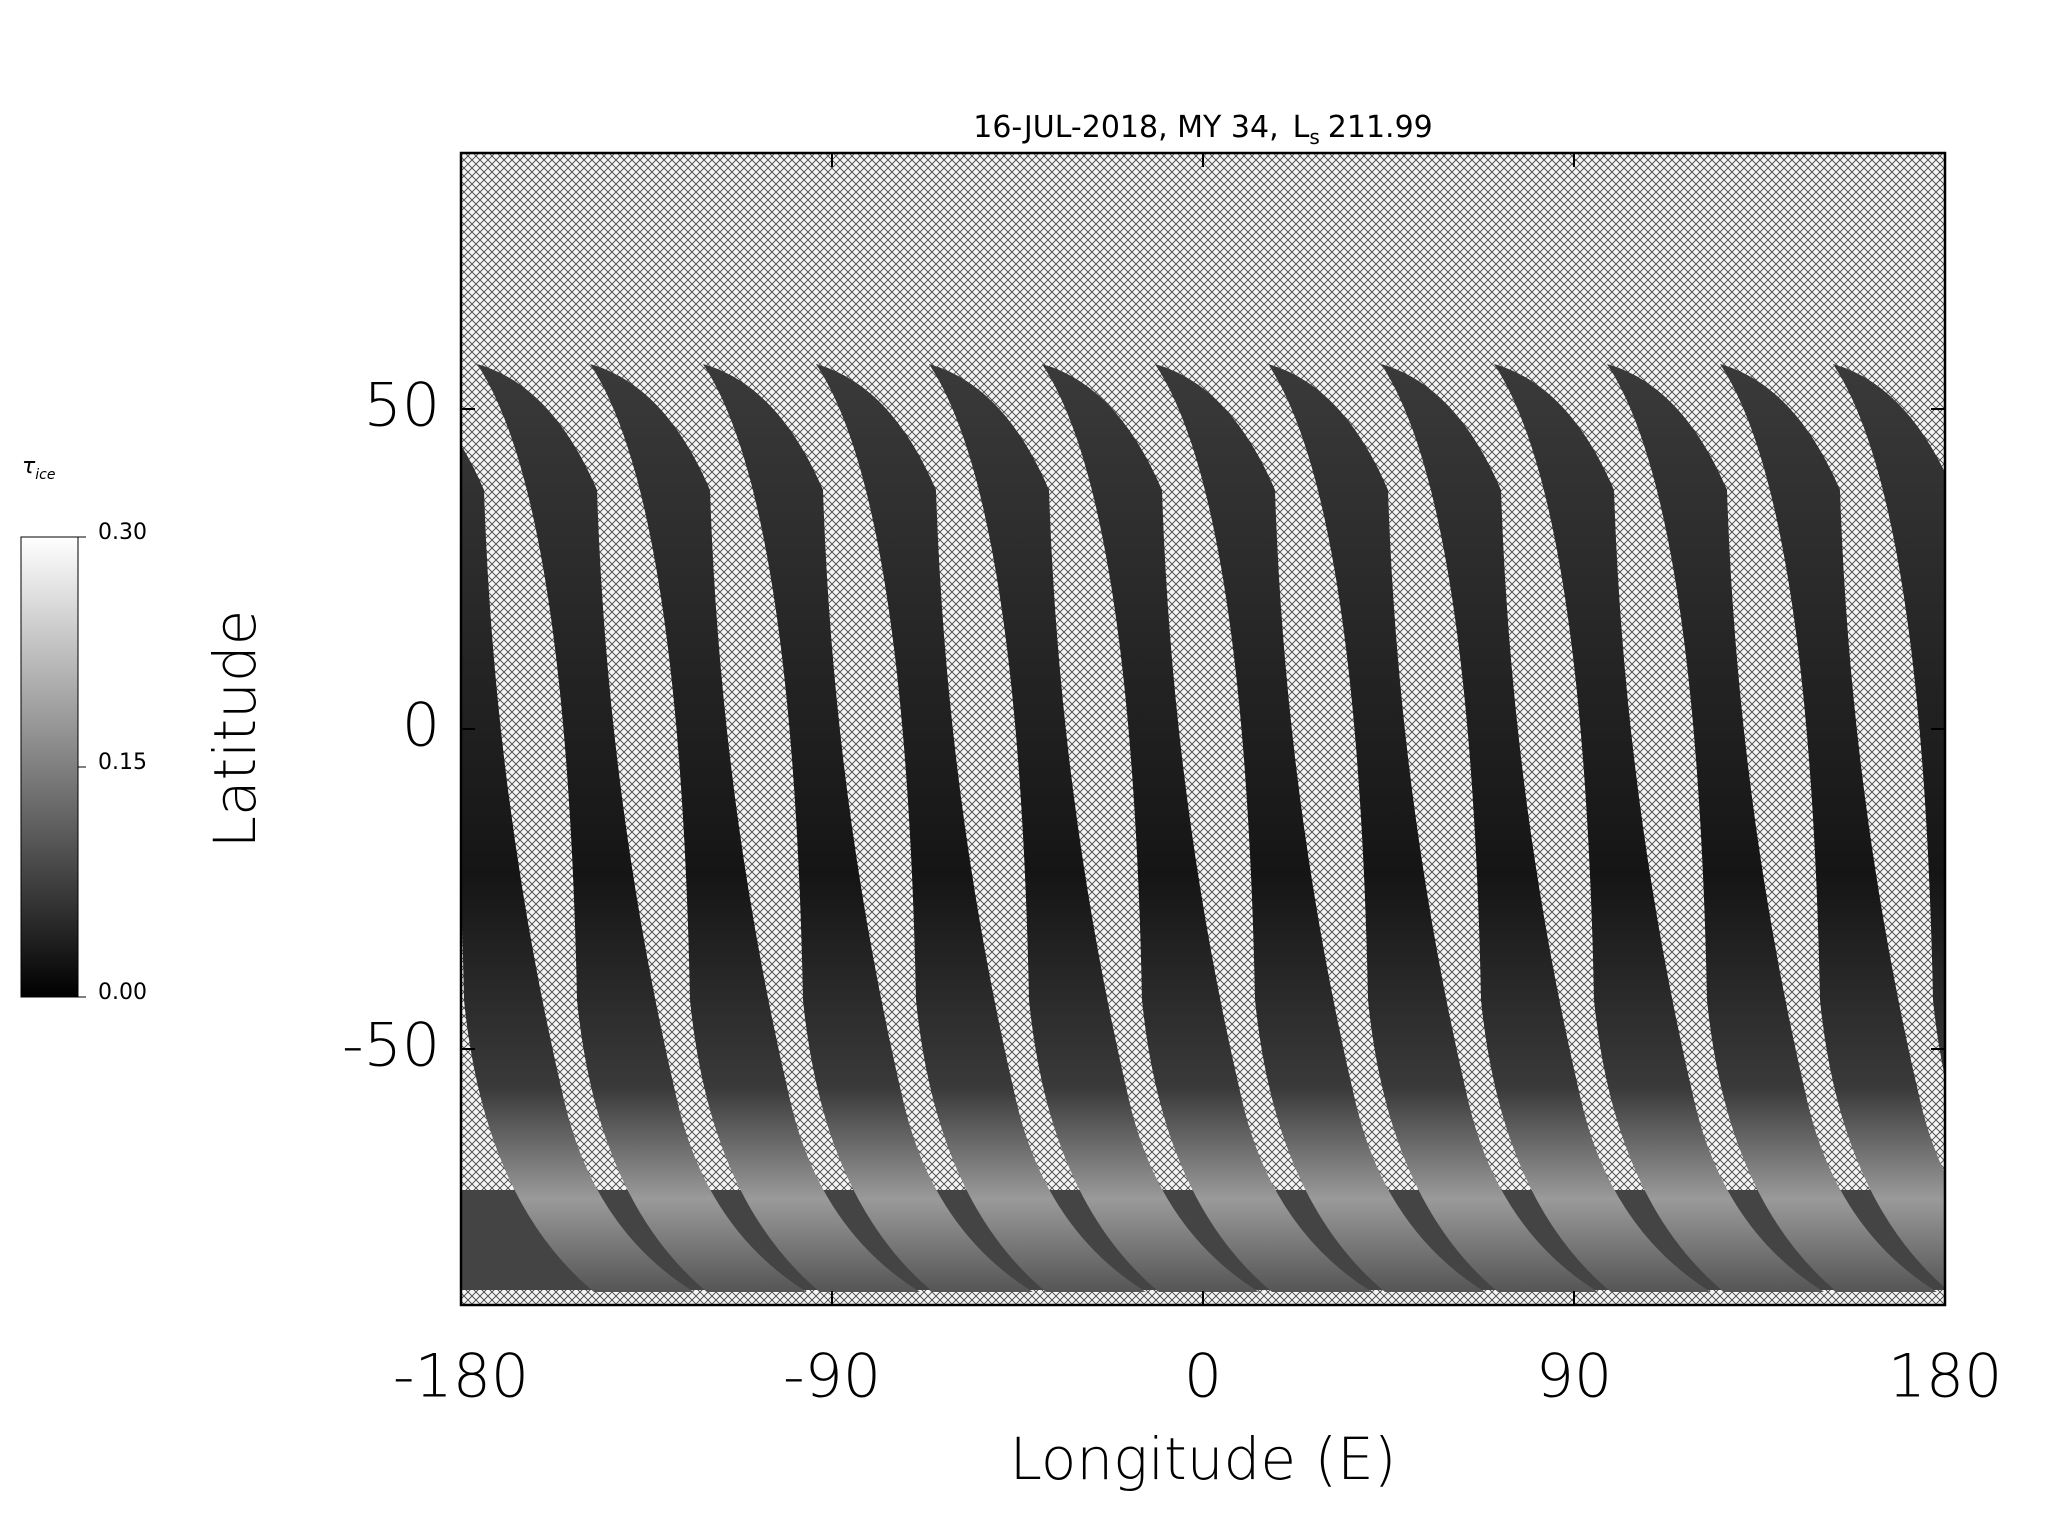  I want to click on colorbar, so click(49, 767).